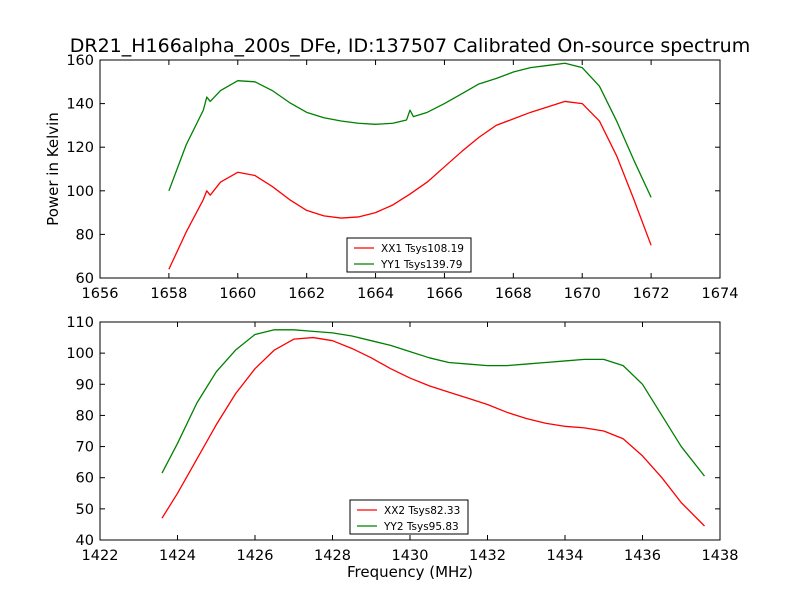 The width and height of the screenshot is (800, 600). Describe the element at coordinates (80, 61) in the screenshot. I see `y-tick-label: 160` at that location.